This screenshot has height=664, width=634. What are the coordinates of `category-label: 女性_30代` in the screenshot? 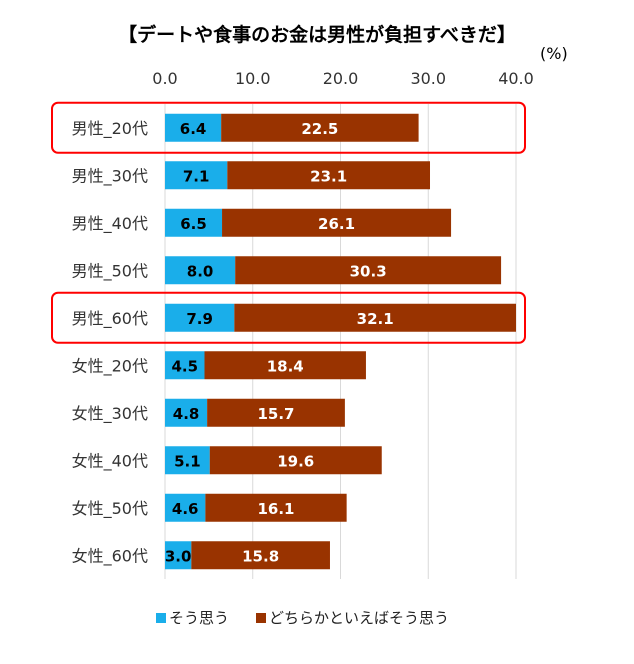 It's located at (110, 414).